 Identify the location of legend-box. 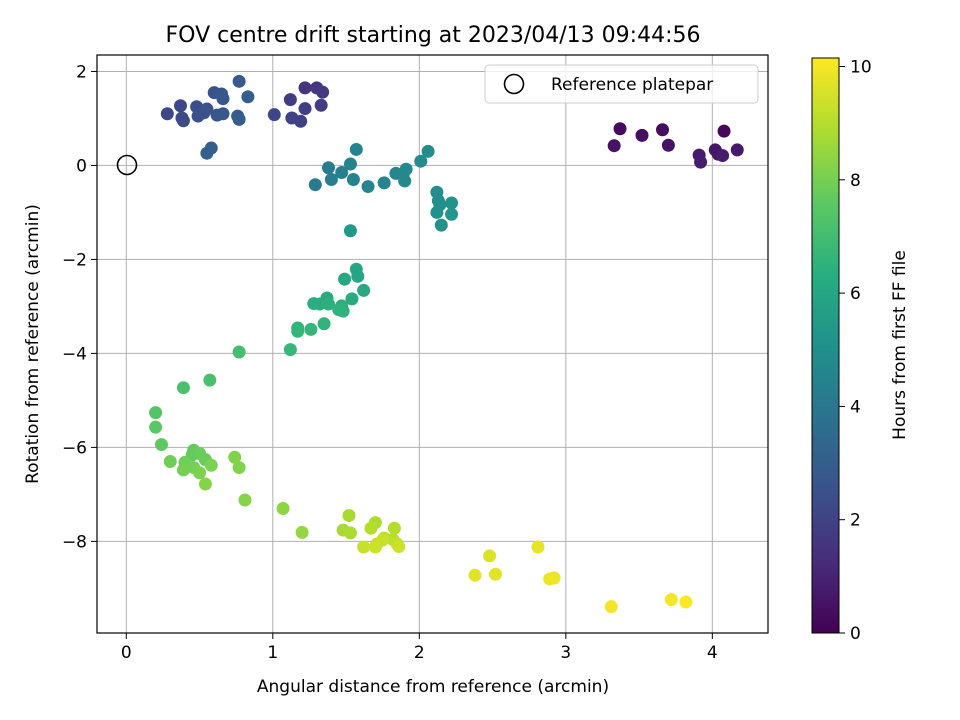
(621, 84).